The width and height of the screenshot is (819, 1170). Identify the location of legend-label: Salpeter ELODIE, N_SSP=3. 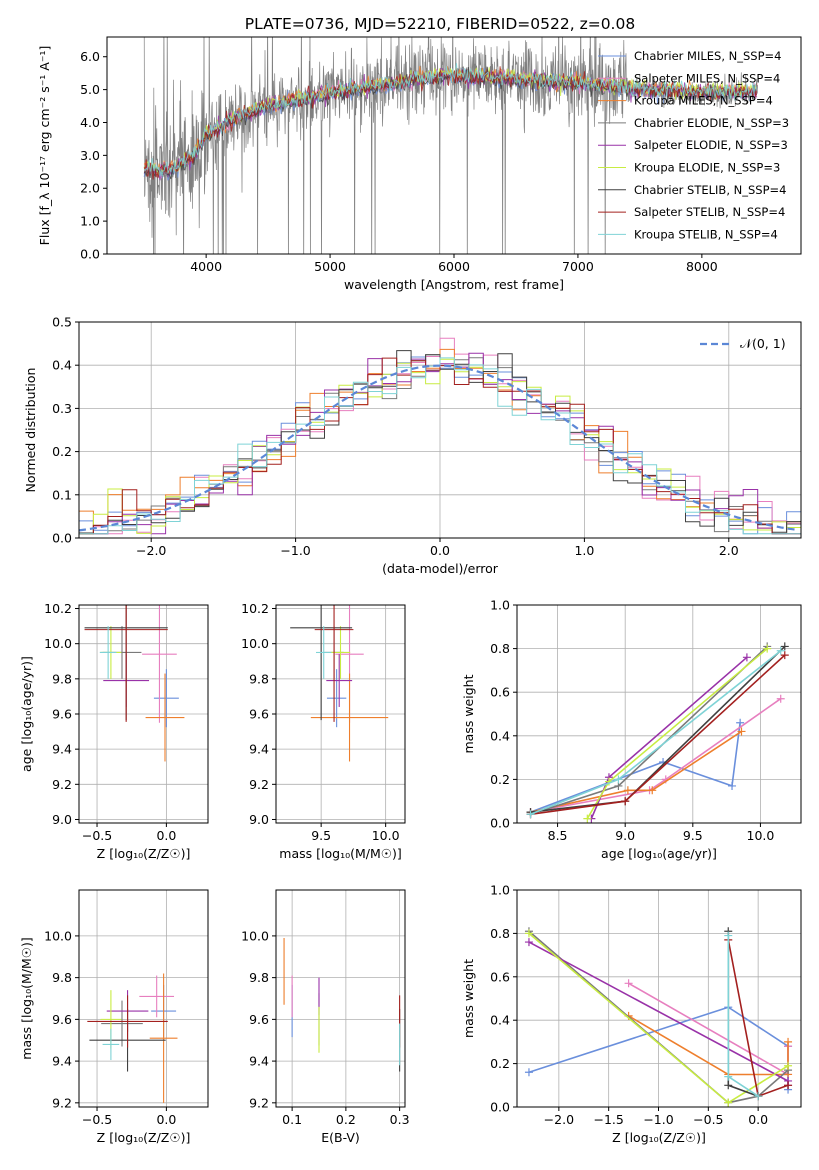
(711, 145).